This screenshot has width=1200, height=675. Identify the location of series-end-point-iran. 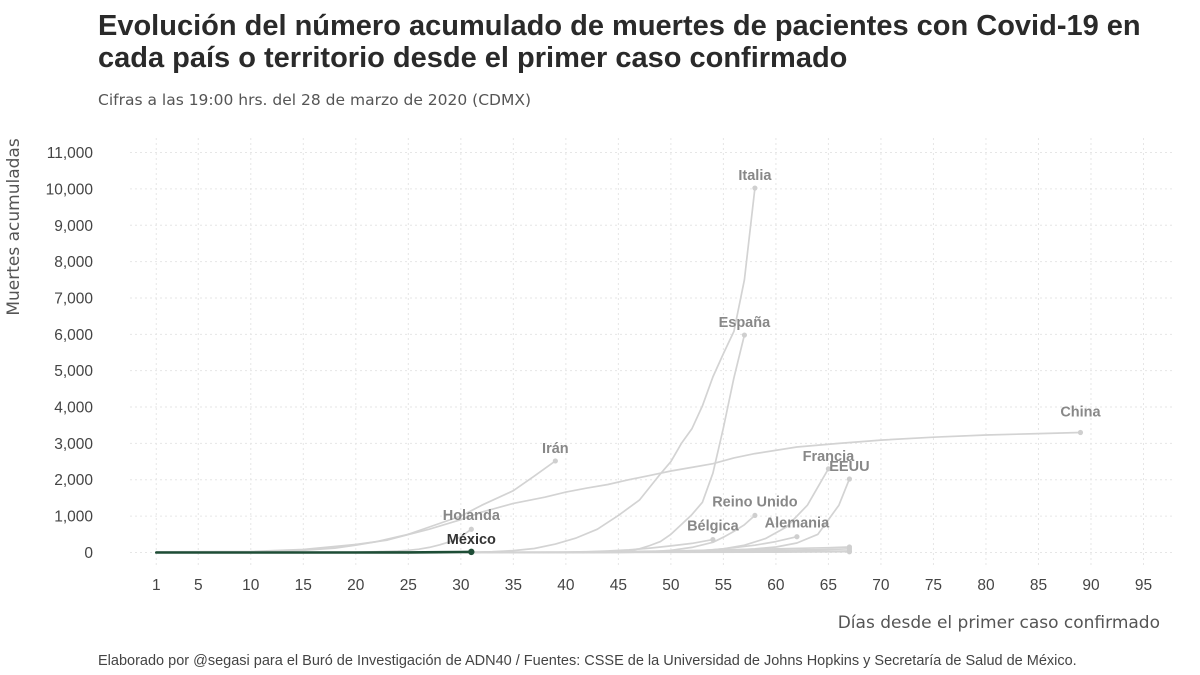
(555, 461).